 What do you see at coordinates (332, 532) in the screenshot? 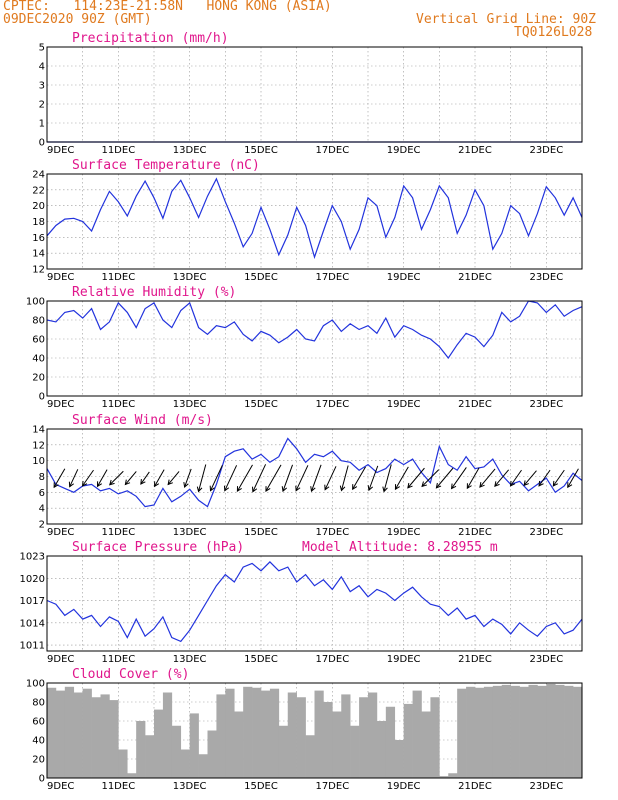
I see `wind-xtick-label: 17DEC` at bounding box center [332, 532].